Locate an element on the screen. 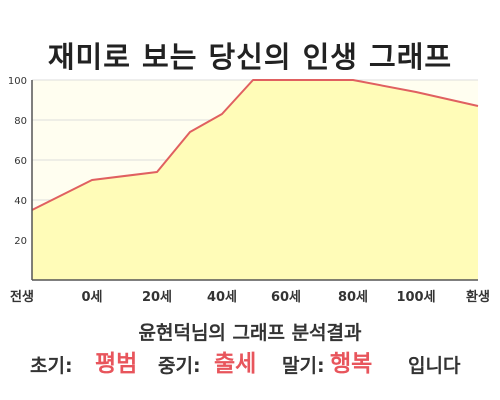  x-tick-label: 환생 is located at coordinates (478, 297).